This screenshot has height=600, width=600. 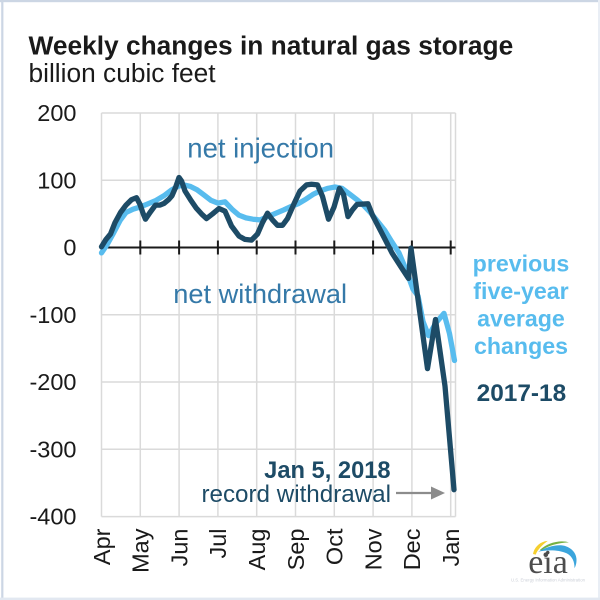 I want to click on svg-text: Nov, so click(x=373, y=549).